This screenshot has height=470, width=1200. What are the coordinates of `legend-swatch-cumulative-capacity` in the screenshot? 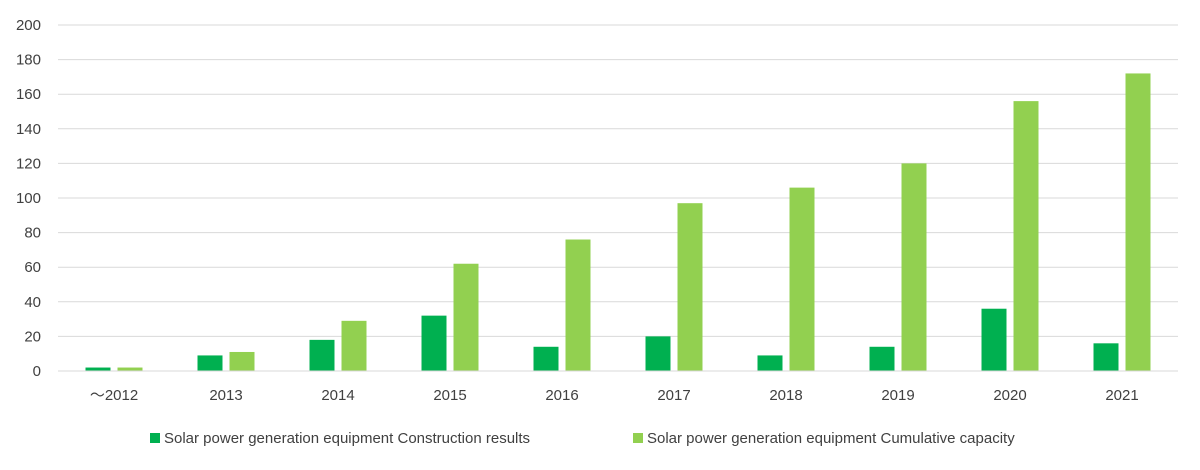 It's located at (638, 438).